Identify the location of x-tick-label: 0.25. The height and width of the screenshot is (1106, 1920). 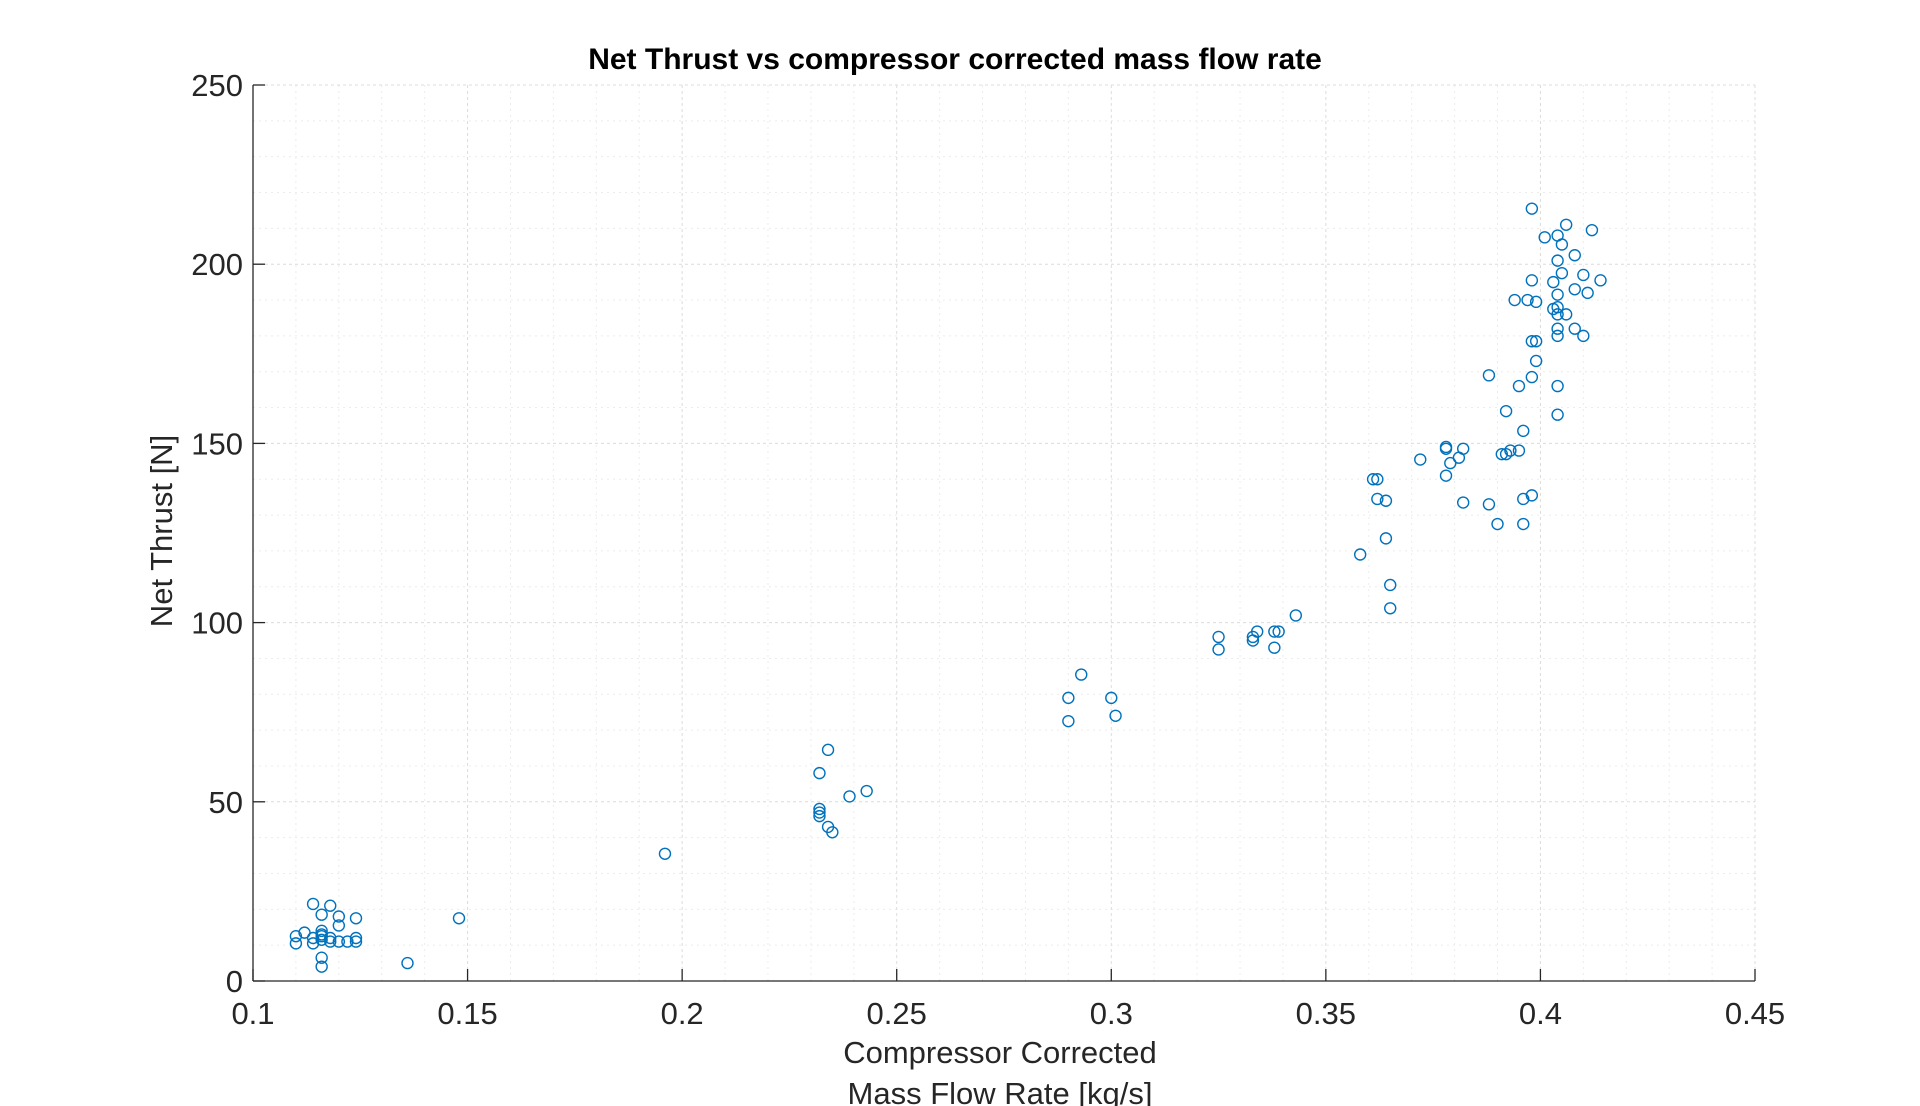
(897, 1013).